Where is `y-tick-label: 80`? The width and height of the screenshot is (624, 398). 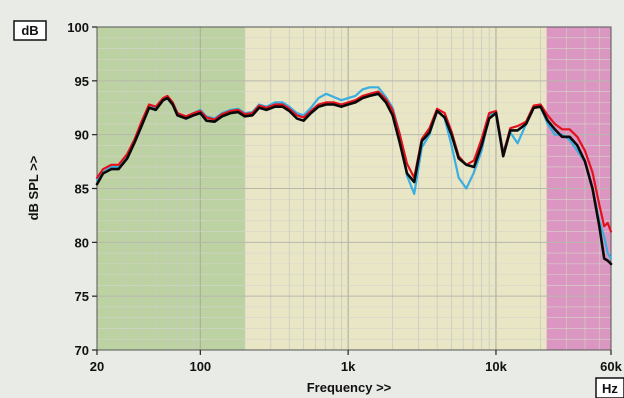 y-tick-label: 80 is located at coordinates (82, 242).